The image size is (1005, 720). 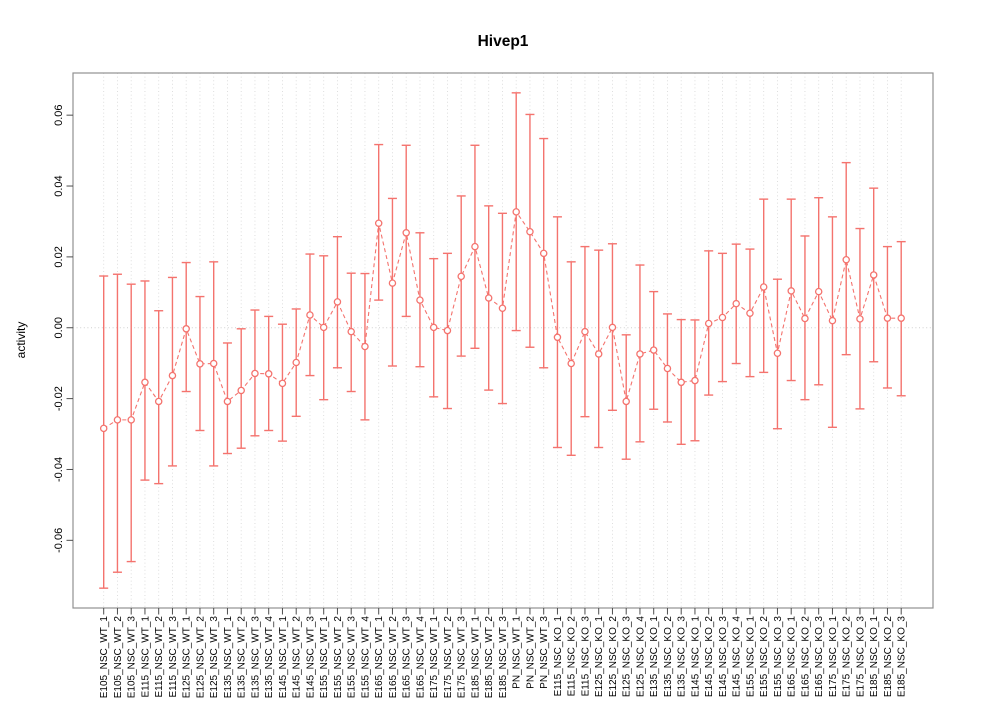 I want to click on x-tick-label: E135_NSC_WT_1, so click(x=228, y=657).